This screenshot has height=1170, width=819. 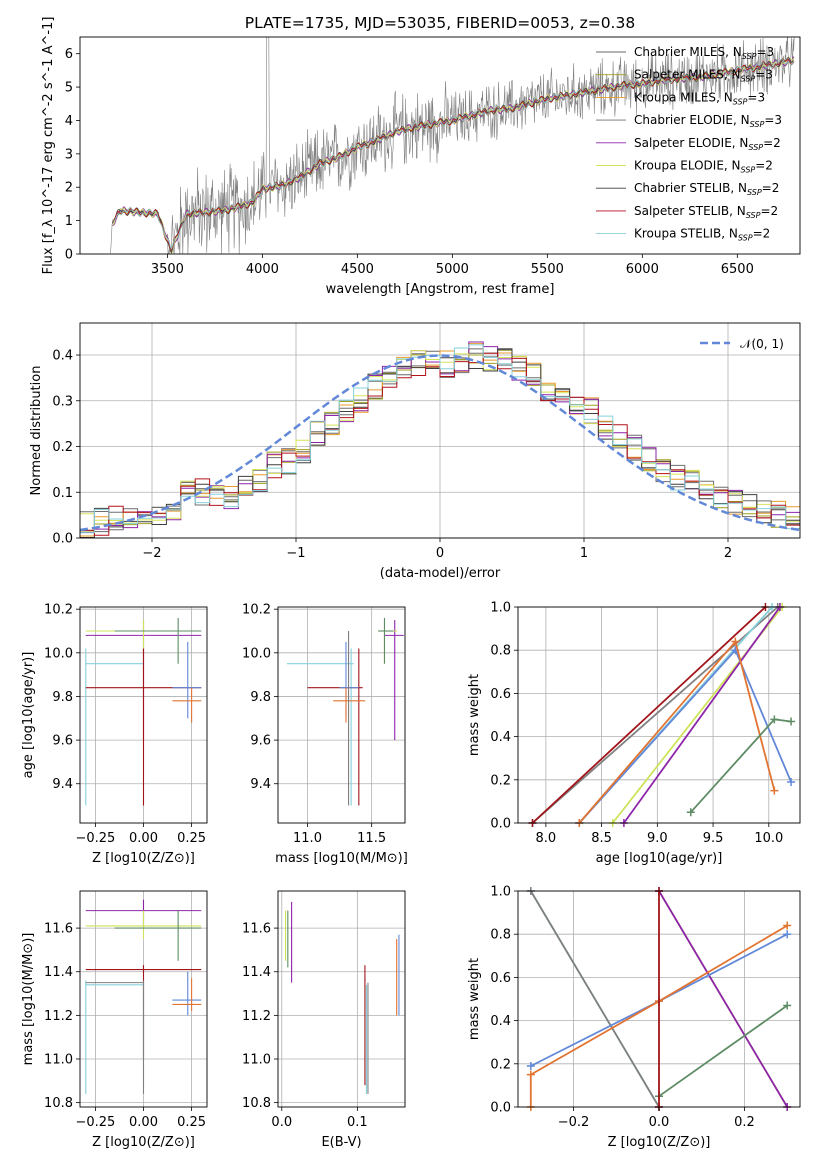 I want to click on x-tick-label: 2, so click(x=728, y=553).